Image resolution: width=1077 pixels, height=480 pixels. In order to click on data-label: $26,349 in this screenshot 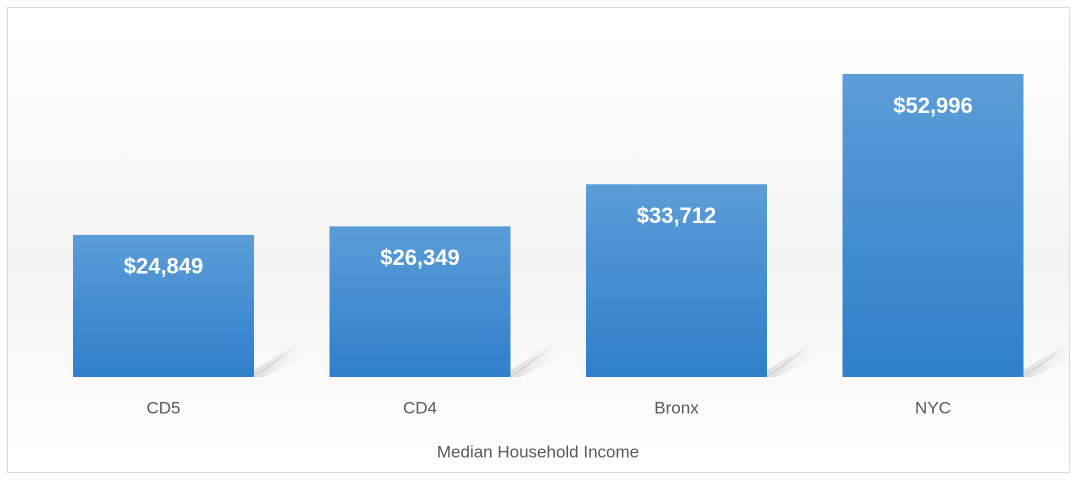, I will do `click(420, 257)`.